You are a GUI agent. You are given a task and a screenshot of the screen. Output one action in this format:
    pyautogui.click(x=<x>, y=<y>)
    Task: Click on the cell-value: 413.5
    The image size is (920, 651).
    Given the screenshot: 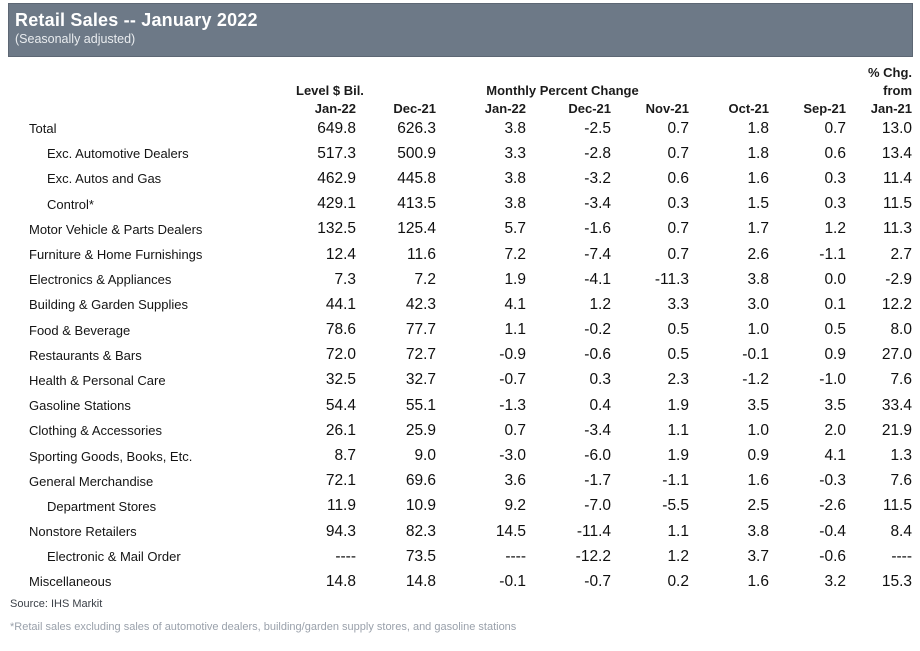 What is the action you would take?
    pyautogui.click(x=416, y=204)
    